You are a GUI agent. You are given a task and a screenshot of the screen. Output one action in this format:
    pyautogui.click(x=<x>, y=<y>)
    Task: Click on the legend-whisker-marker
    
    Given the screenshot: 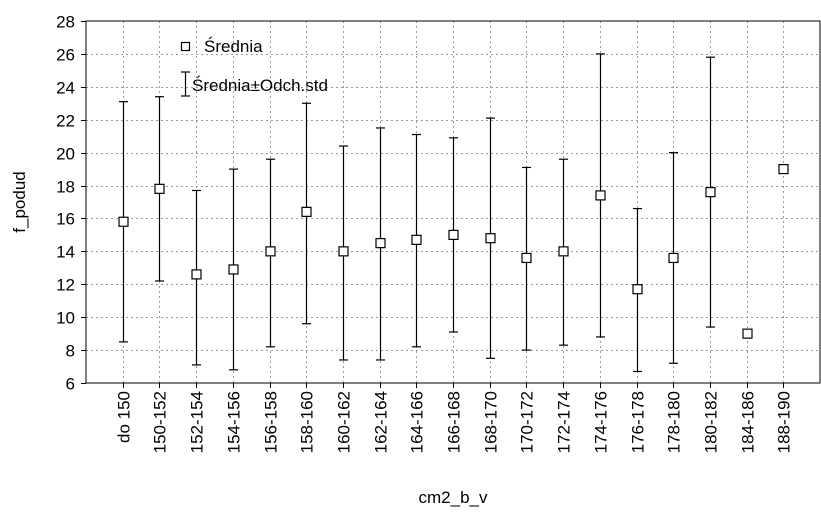 What is the action you would take?
    pyautogui.click(x=185, y=84)
    